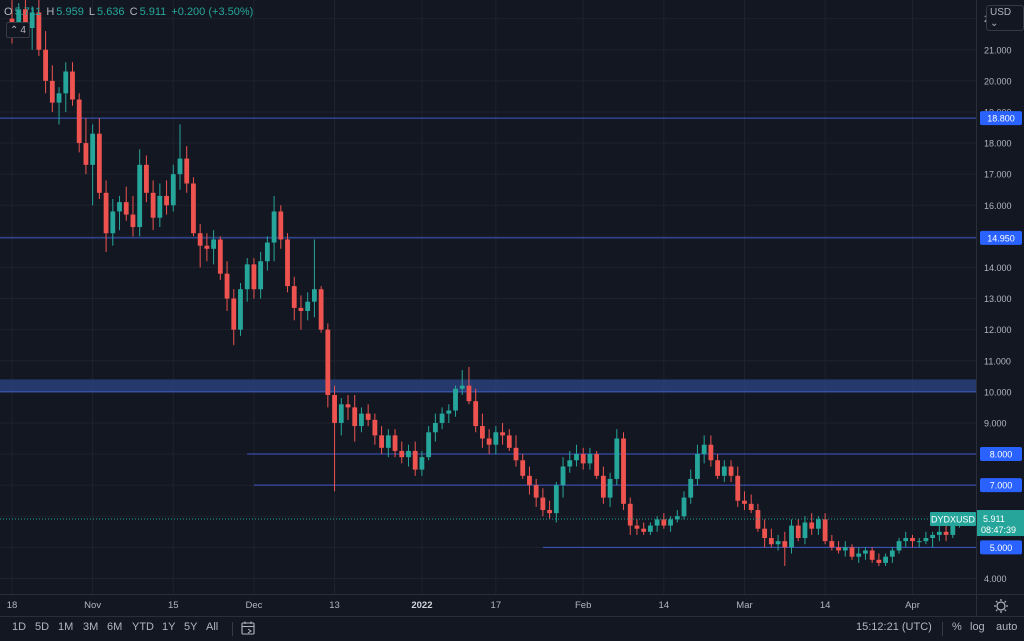  Describe the element at coordinates (248, 630) in the screenshot. I see `date-range-button` at that location.